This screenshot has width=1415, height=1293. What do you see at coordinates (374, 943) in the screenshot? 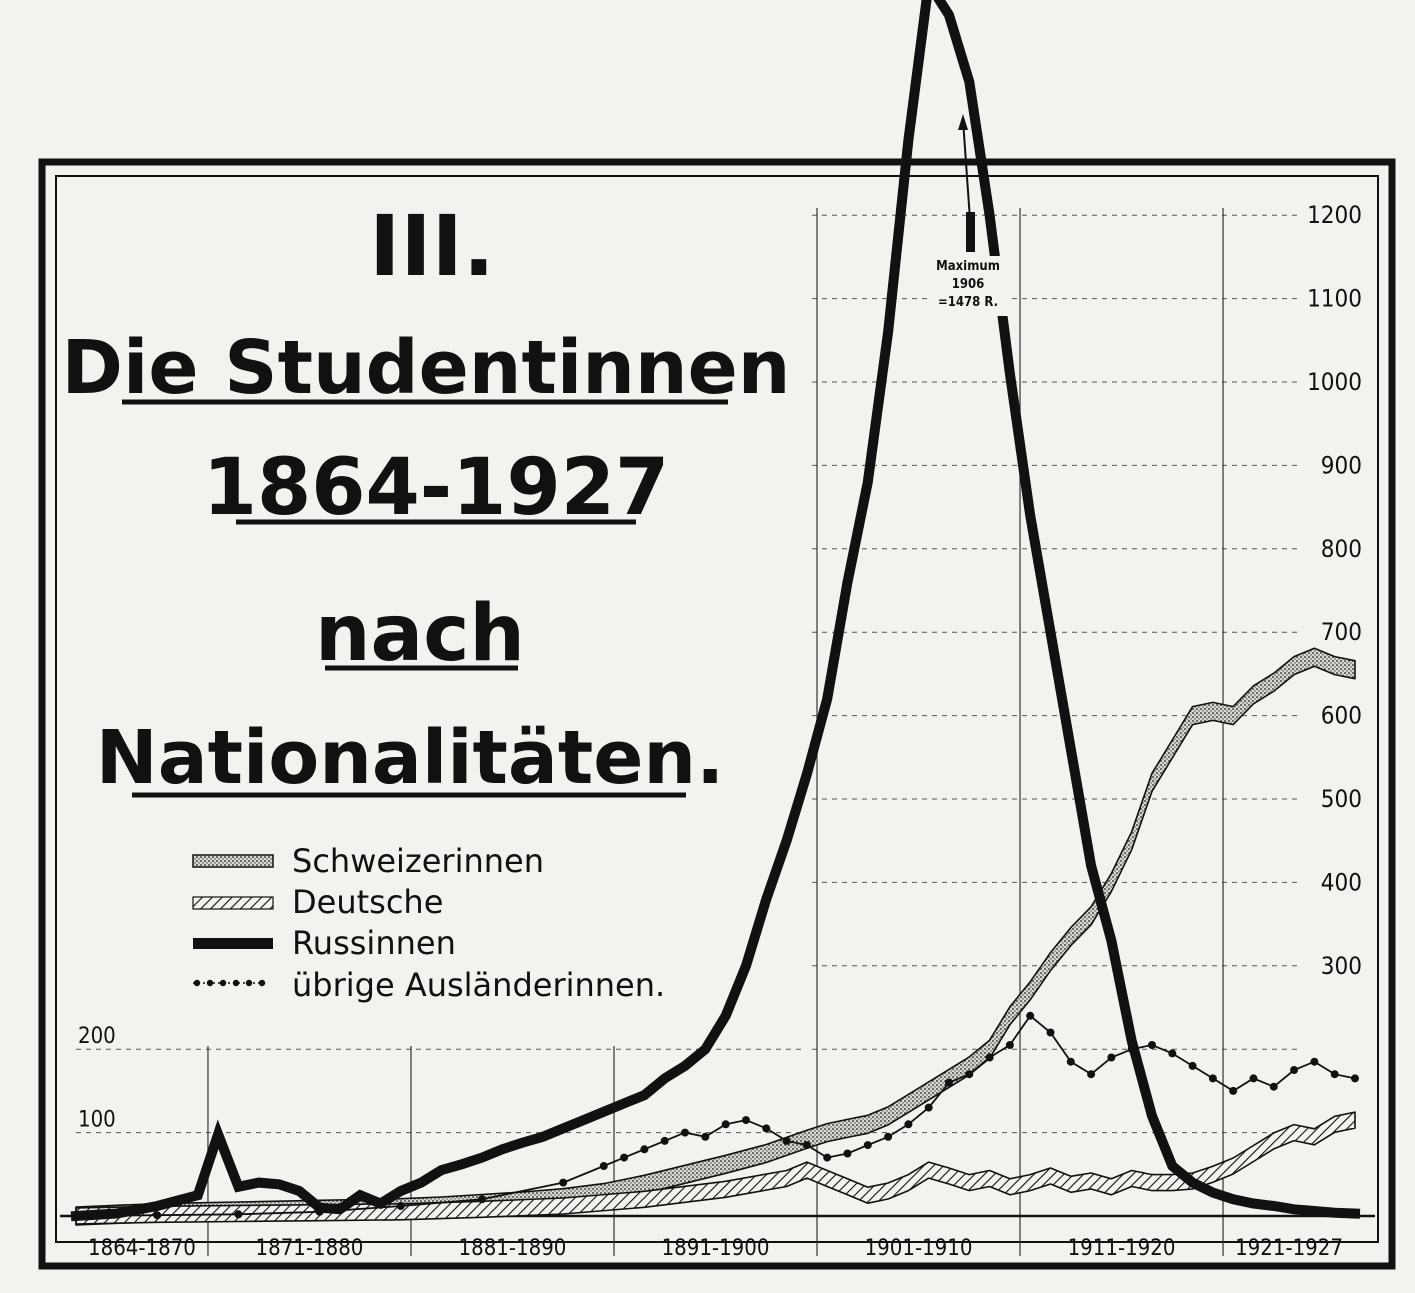
I see `legend-label-russian: Russinnen` at bounding box center [374, 943].